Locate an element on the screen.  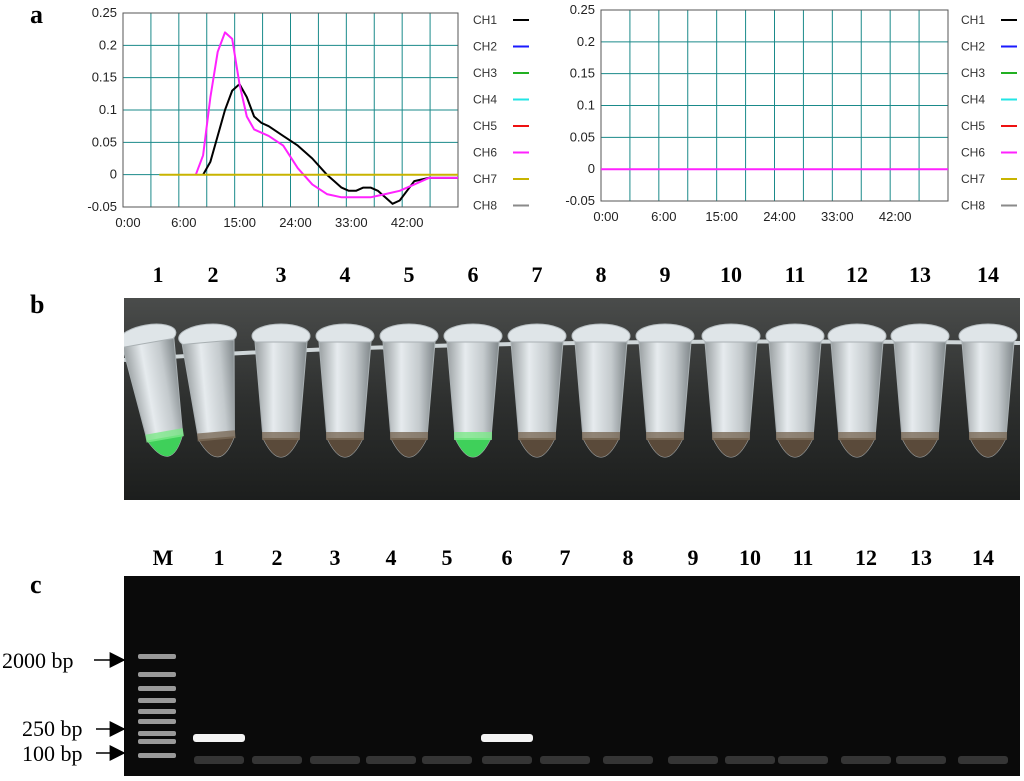
y-tick-label: 0 is located at coordinates (591, 168).